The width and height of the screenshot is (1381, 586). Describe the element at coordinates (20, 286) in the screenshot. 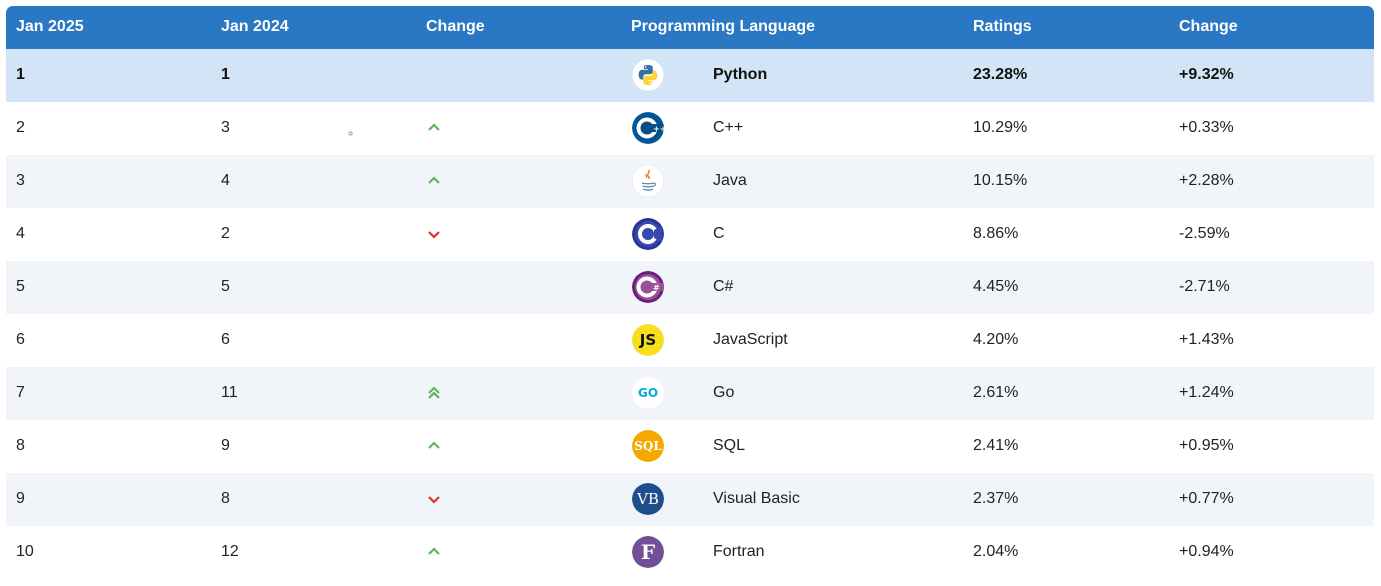

I see `rank-current: 5` at that location.